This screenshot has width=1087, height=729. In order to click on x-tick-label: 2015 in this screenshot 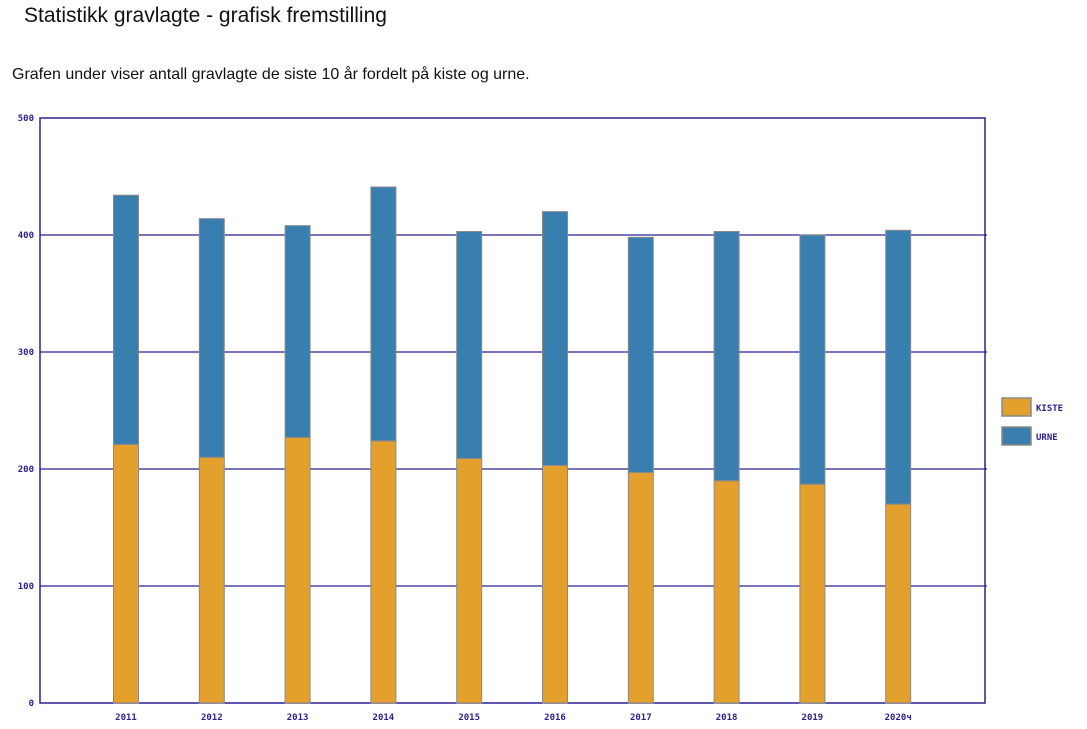, I will do `click(469, 718)`.